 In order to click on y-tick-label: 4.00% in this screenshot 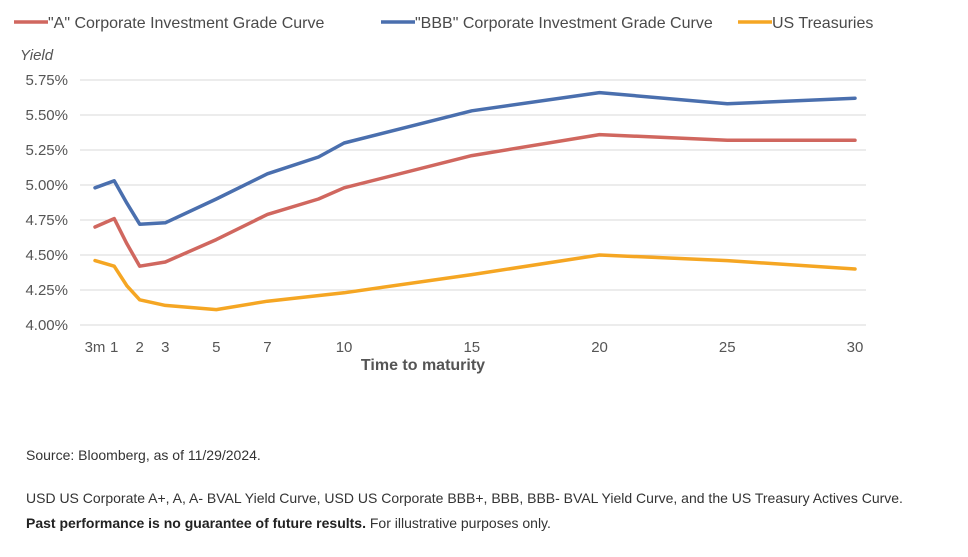, I will do `click(46, 325)`.